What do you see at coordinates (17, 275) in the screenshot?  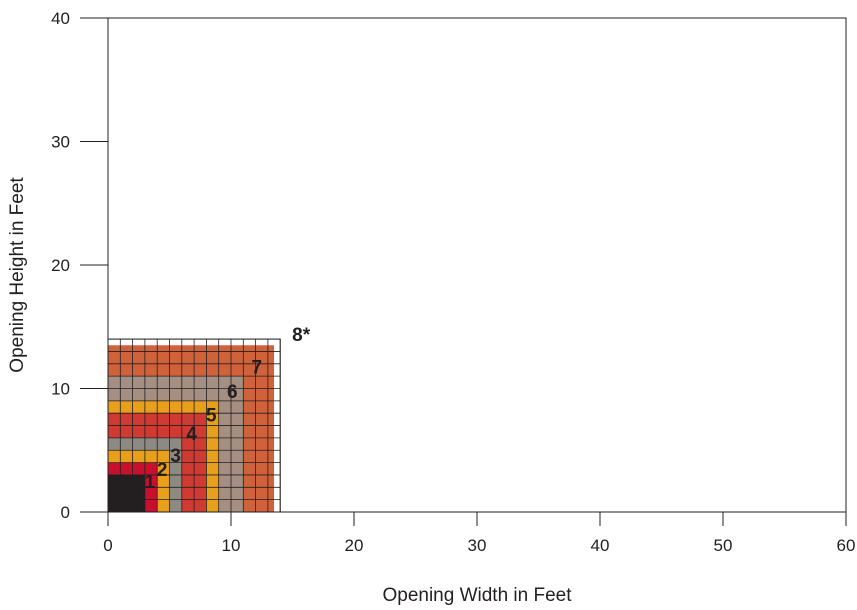 I see `y-axis-label: Opening Height in Feet` at bounding box center [17, 275].